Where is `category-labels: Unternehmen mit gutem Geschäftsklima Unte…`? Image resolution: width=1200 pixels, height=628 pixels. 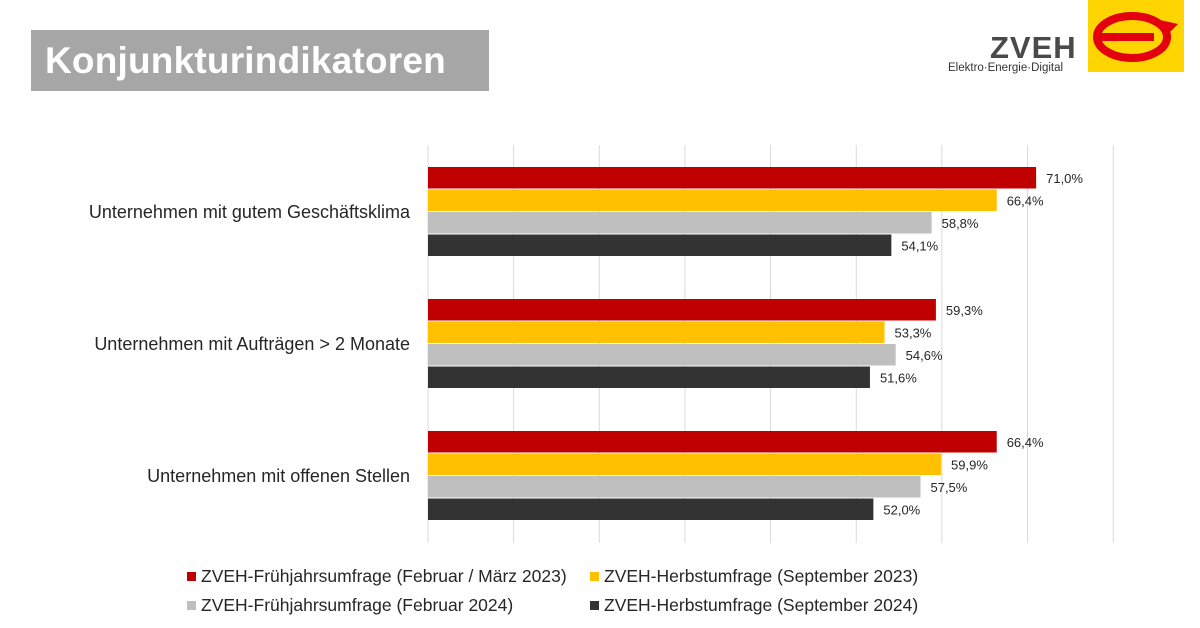 category-labels: Unternehmen mit gutem Geschäftsklima Unte… is located at coordinates (250, 344).